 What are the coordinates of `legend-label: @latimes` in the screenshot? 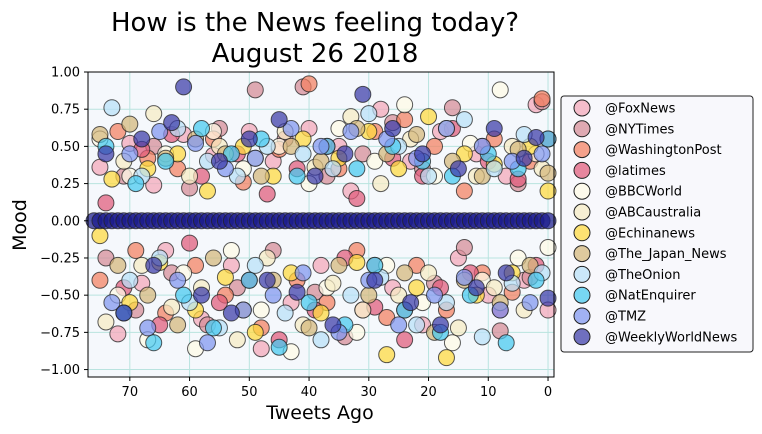 It's located at (635, 171).